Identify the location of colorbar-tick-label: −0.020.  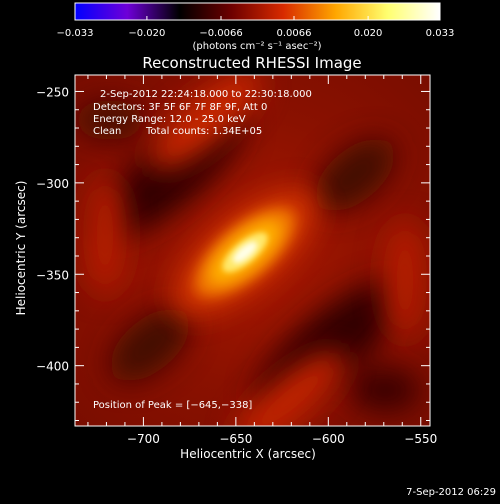
(146, 33).